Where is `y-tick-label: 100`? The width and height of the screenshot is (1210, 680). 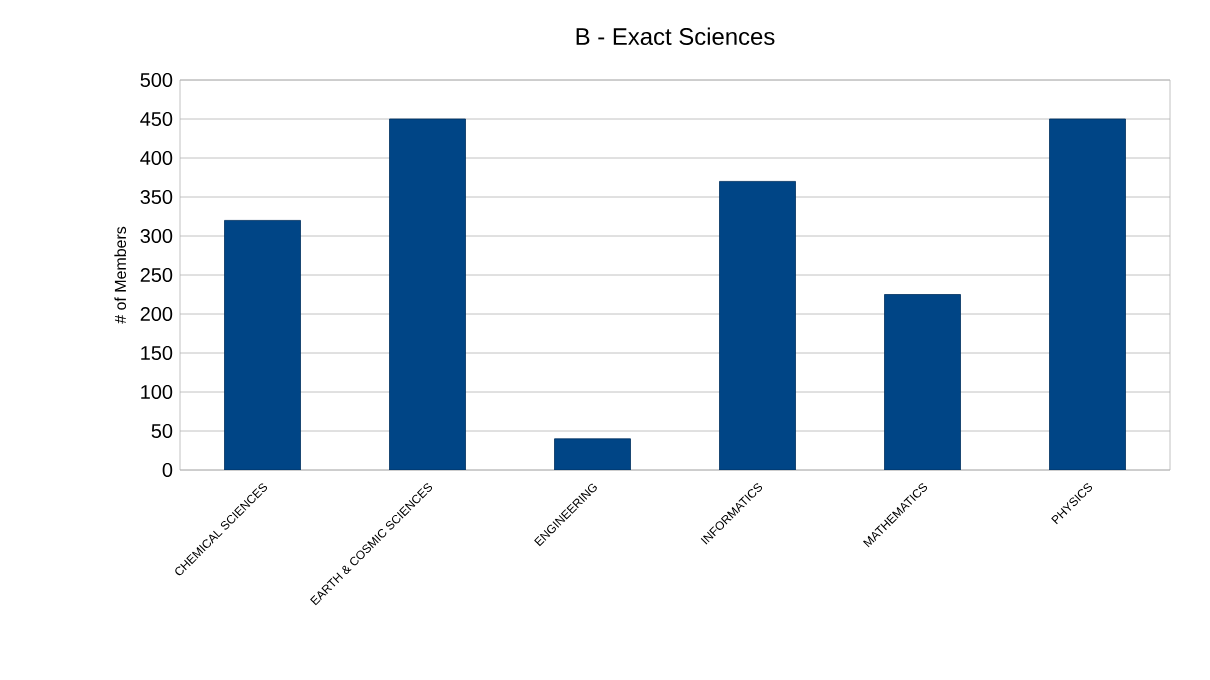
y-tick-label: 100 is located at coordinates (157, 392).